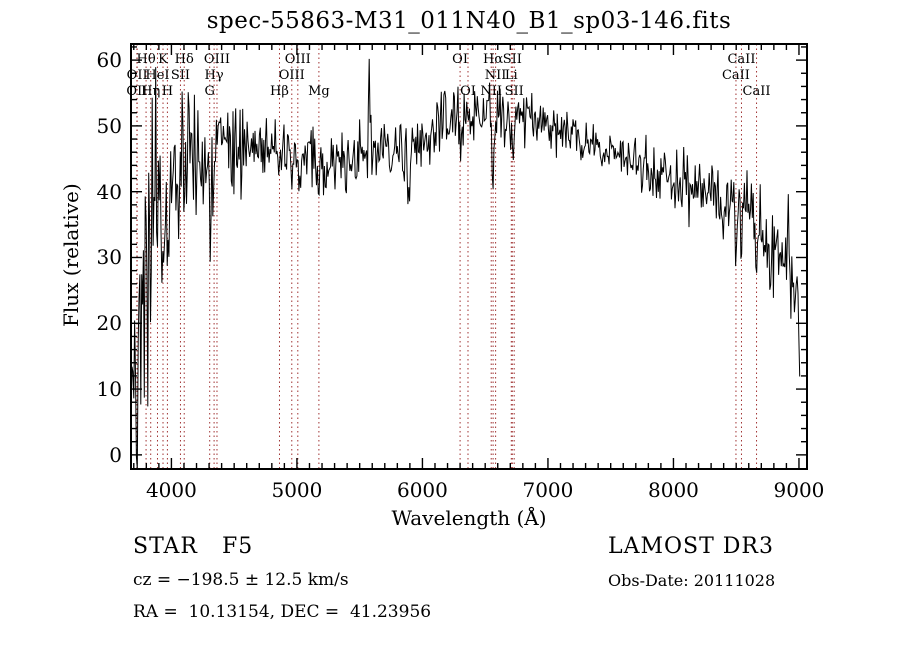  I want to click on classification-text: STAR F5, so click(193, 546).